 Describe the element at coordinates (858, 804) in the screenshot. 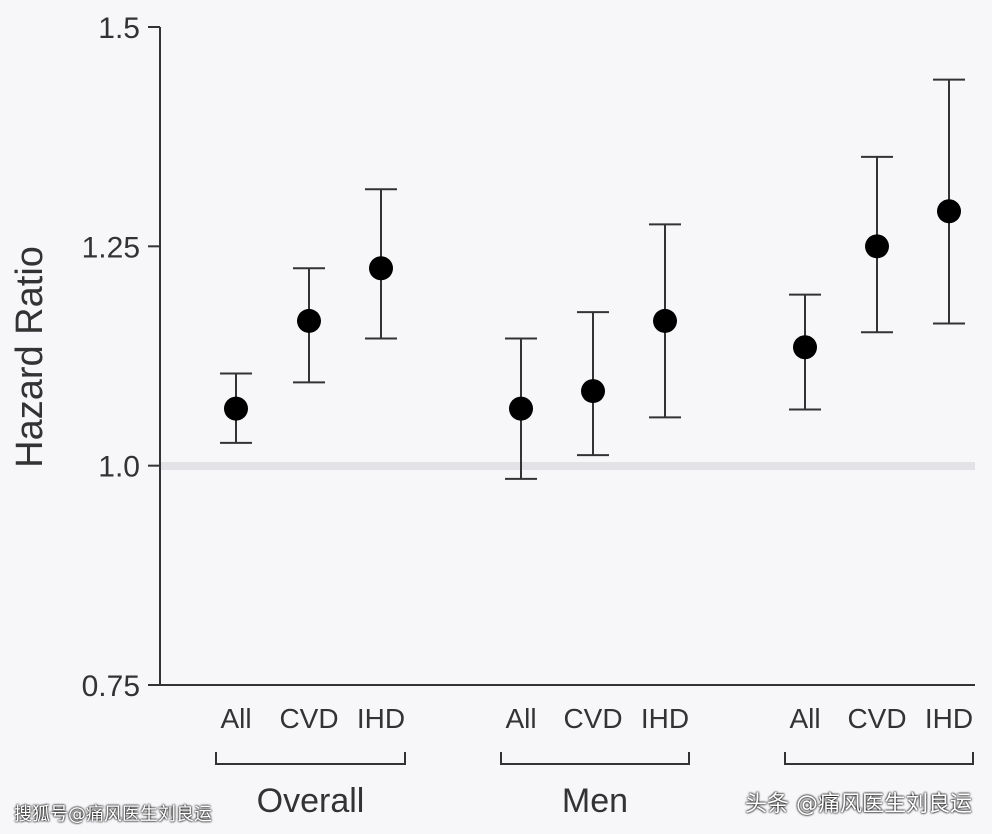

I see `watermark-right: 头条 @痛风医生刘良运` at that location.